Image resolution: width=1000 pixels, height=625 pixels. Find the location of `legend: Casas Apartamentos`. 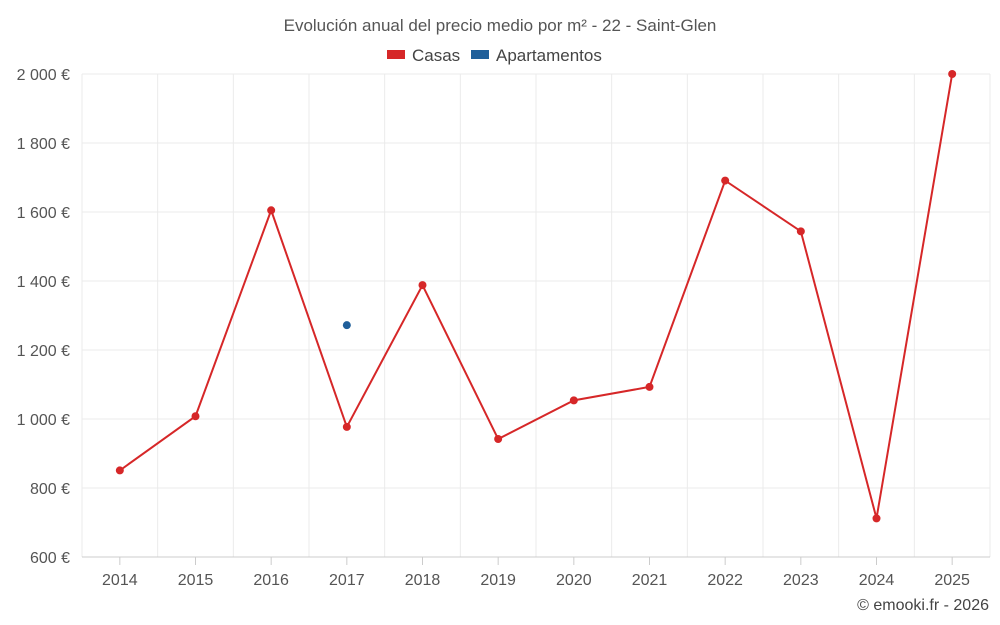

legend: Casas Apartamentos is located at coordinates (494, 55).